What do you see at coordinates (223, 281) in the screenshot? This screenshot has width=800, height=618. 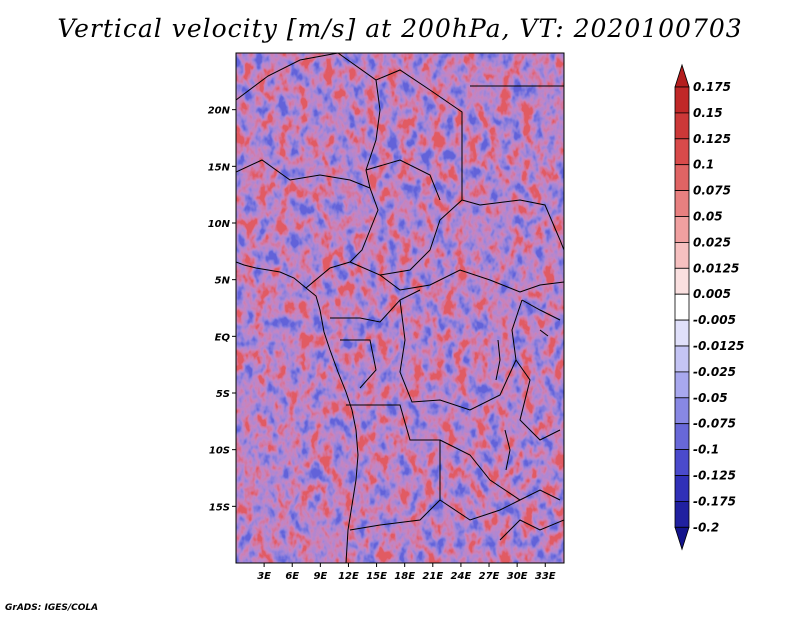 I see `y-tick-label: 5N` at bounding box center [223, 281].